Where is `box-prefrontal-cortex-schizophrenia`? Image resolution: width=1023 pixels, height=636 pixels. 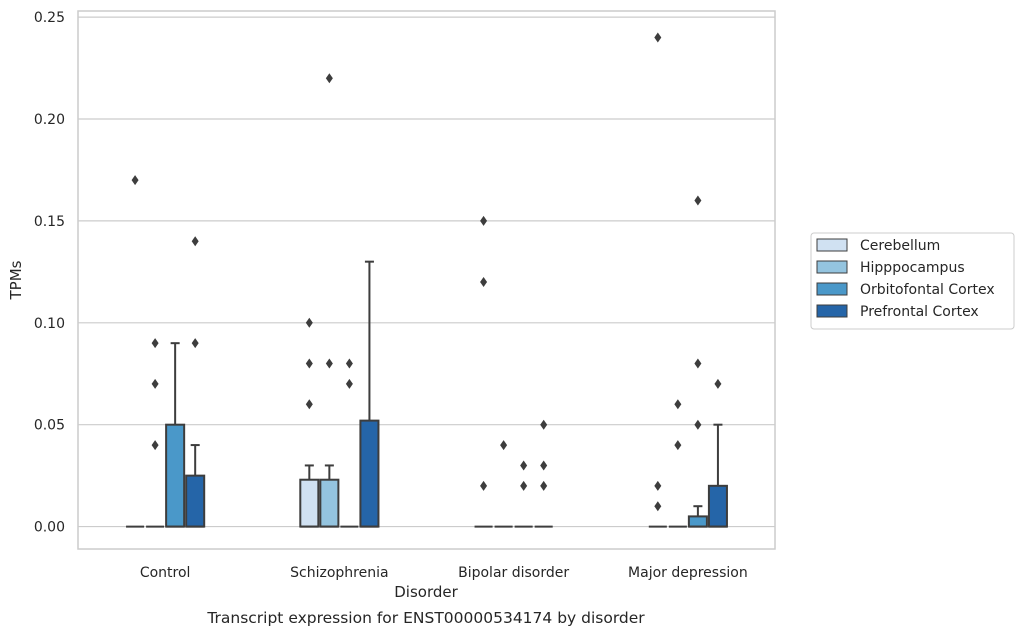
box-prefrontal-cortex-schizophrenia is located at coordinates (369, 394).